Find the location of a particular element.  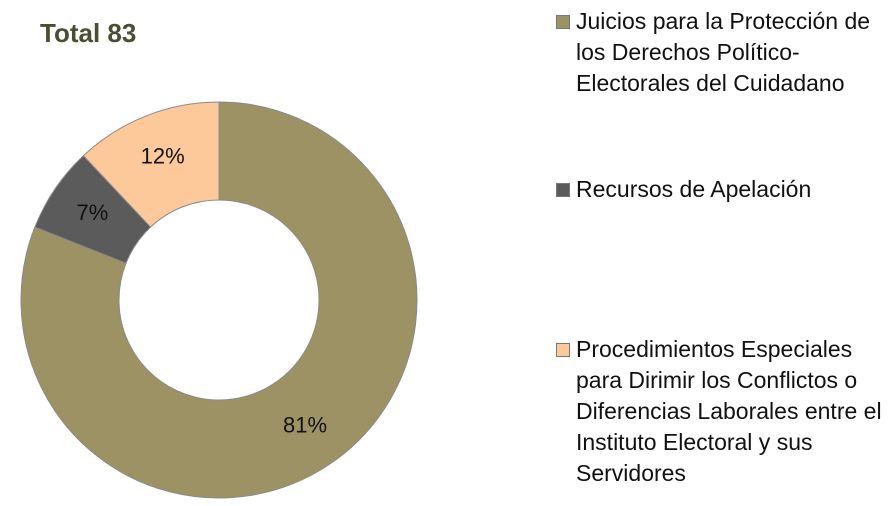

legend-entry: Recursos de Apelación is located at coordinates (721, 189).